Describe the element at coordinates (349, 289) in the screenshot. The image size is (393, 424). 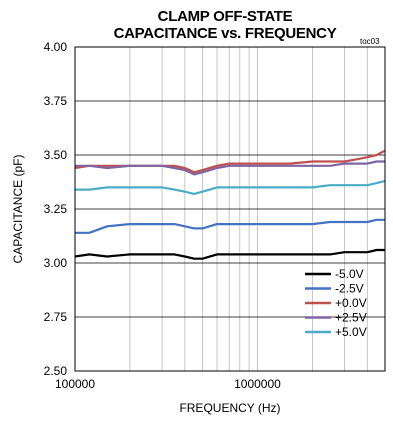
I see `legend-label: -2.5V` at that location.